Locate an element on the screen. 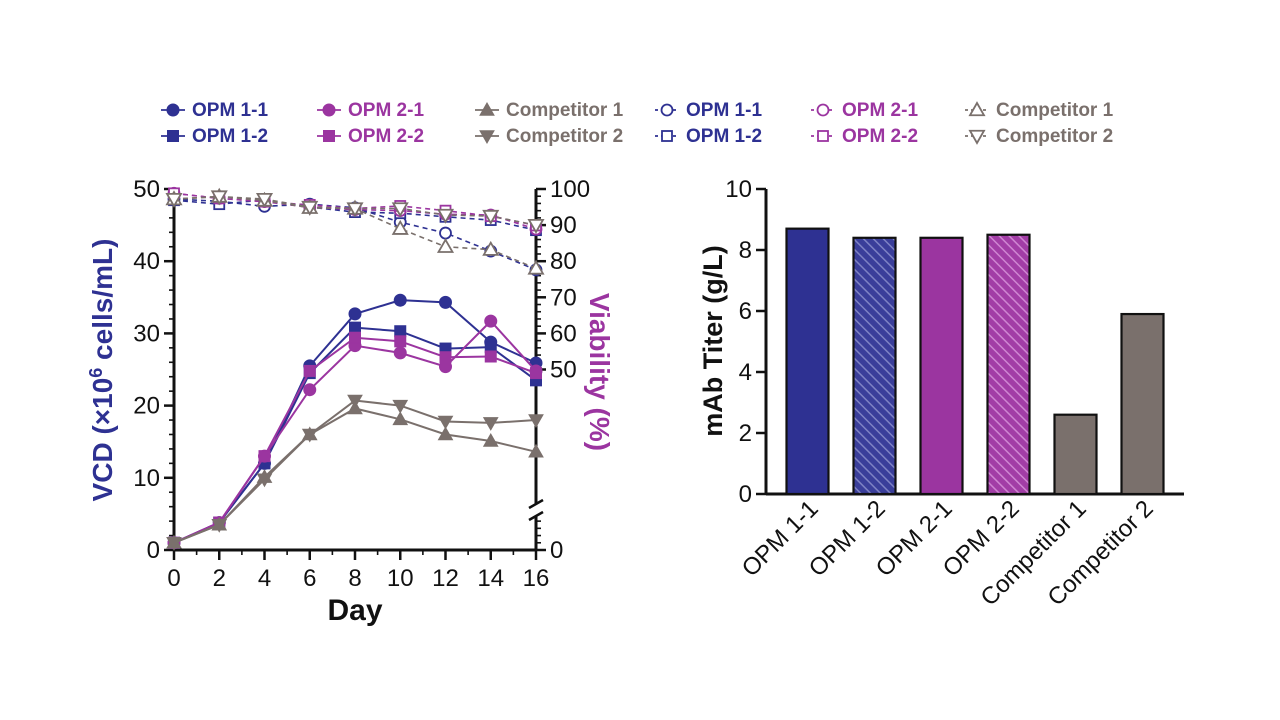 The height and width of the screenshot is (720, 1280). right-y-tick-label: 60 is located at coordinates (563, 333).